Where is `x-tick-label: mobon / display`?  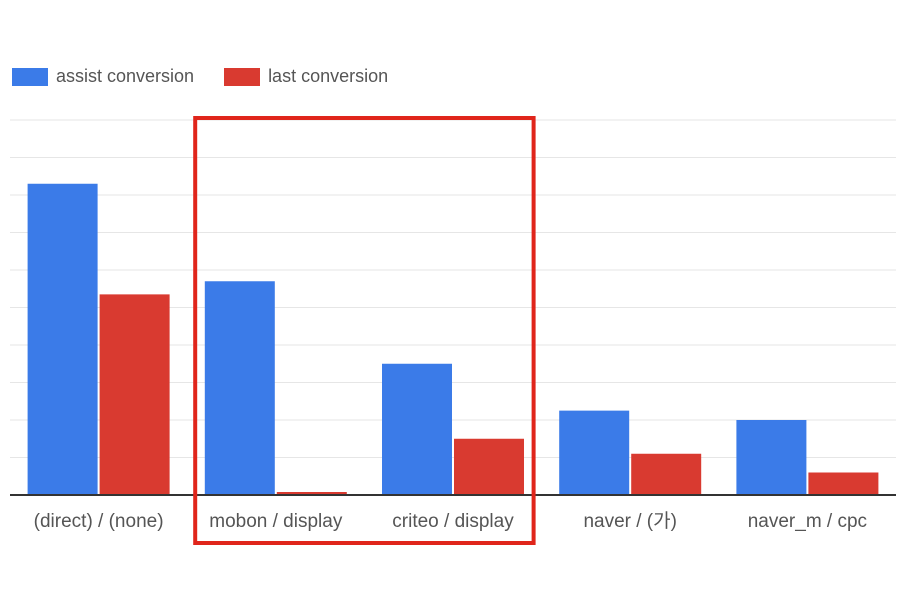
x-tick-label: mobon / display is located at coordinates (276, 521).